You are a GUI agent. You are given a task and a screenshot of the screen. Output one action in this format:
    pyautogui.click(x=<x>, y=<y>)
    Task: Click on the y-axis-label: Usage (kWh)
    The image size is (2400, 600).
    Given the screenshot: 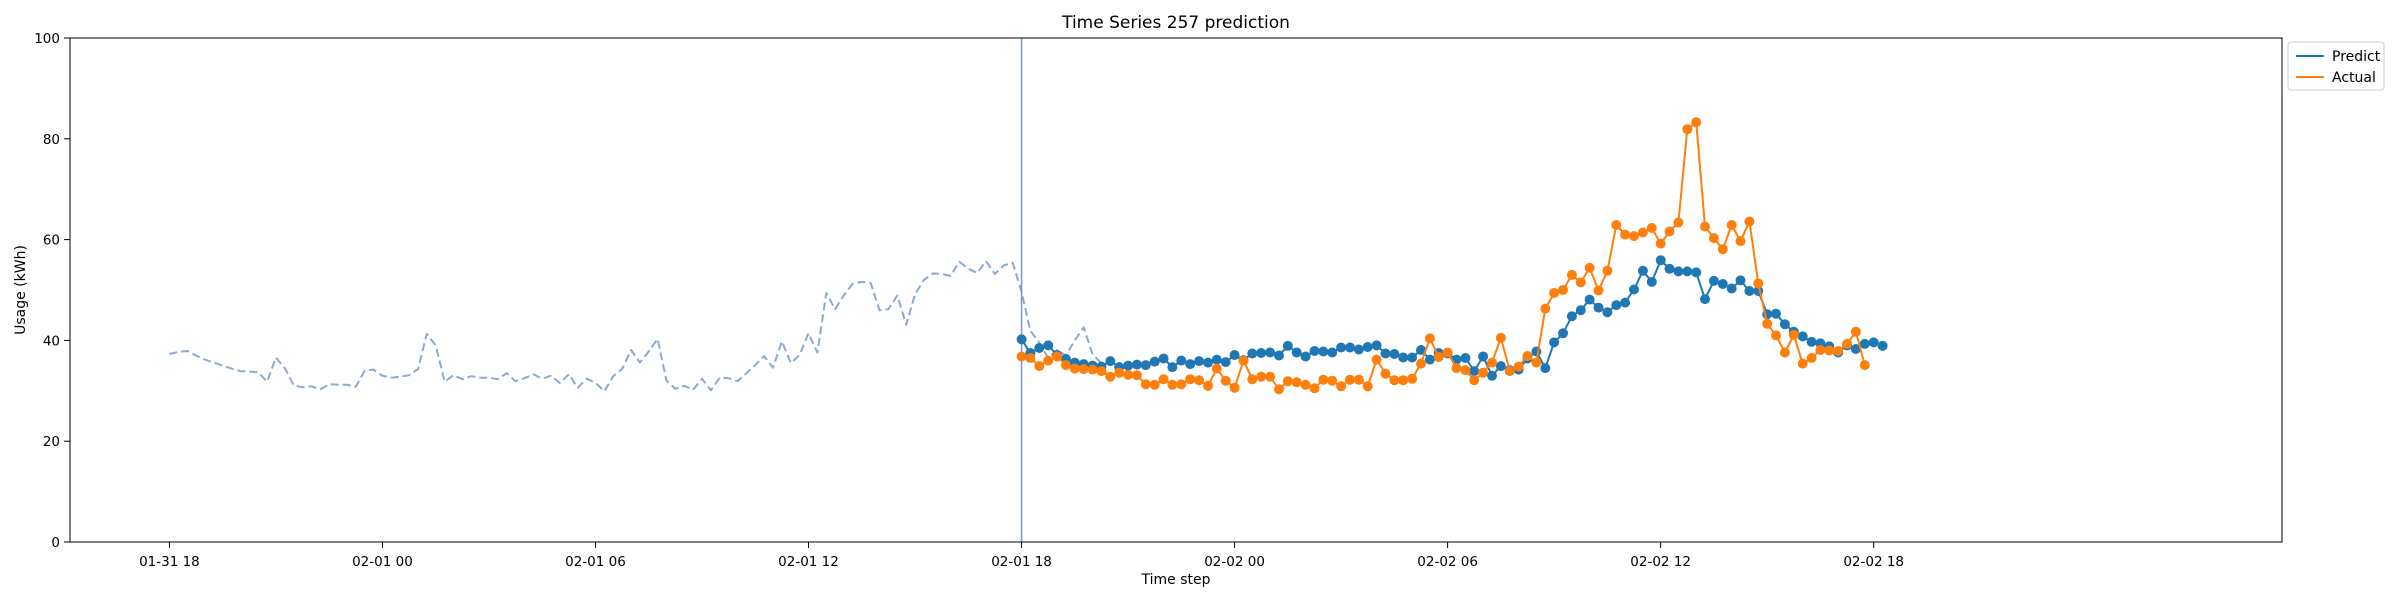 What is the action you would take?
    pyautogui.click(x=21, y=290)
    